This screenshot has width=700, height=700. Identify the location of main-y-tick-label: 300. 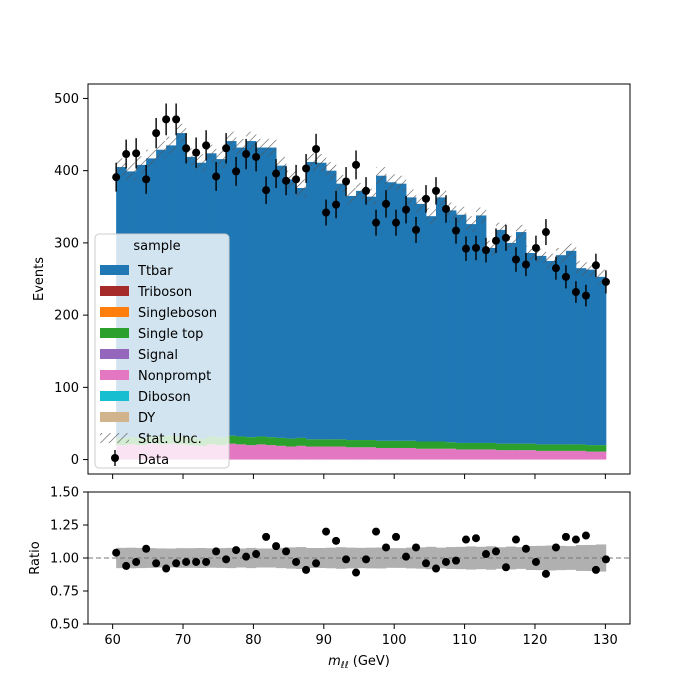
(66, 243).